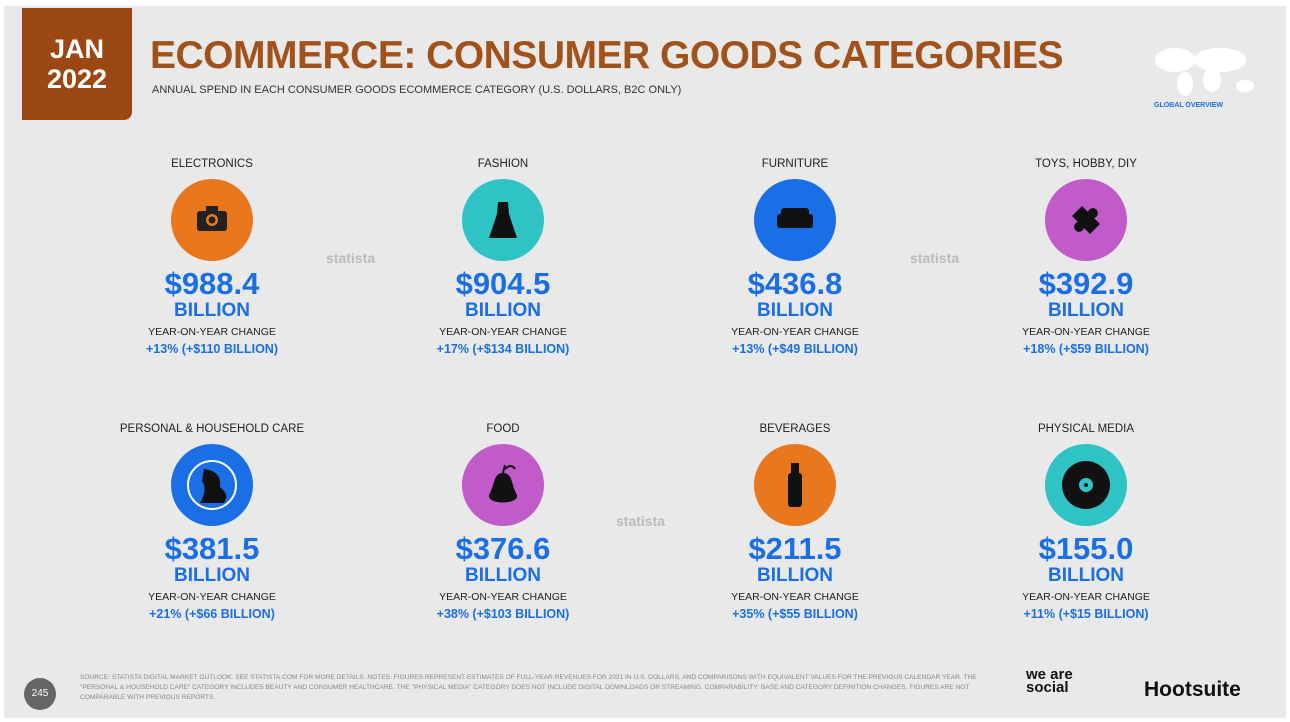 This screenshot has height=722, width=1290. What do you see at coordinates (795, 283) in the screenshot?
I see `category-value: $436.8` at bounding box center [795, 283].